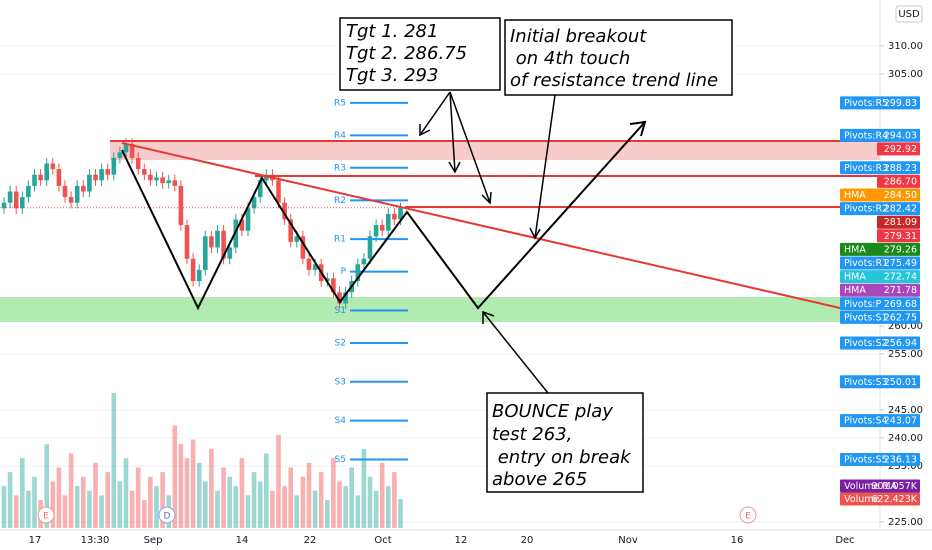 Image resolution: width=932 pixels, height=550 pixels. I want to click on annotation-box, so click(618, 57).